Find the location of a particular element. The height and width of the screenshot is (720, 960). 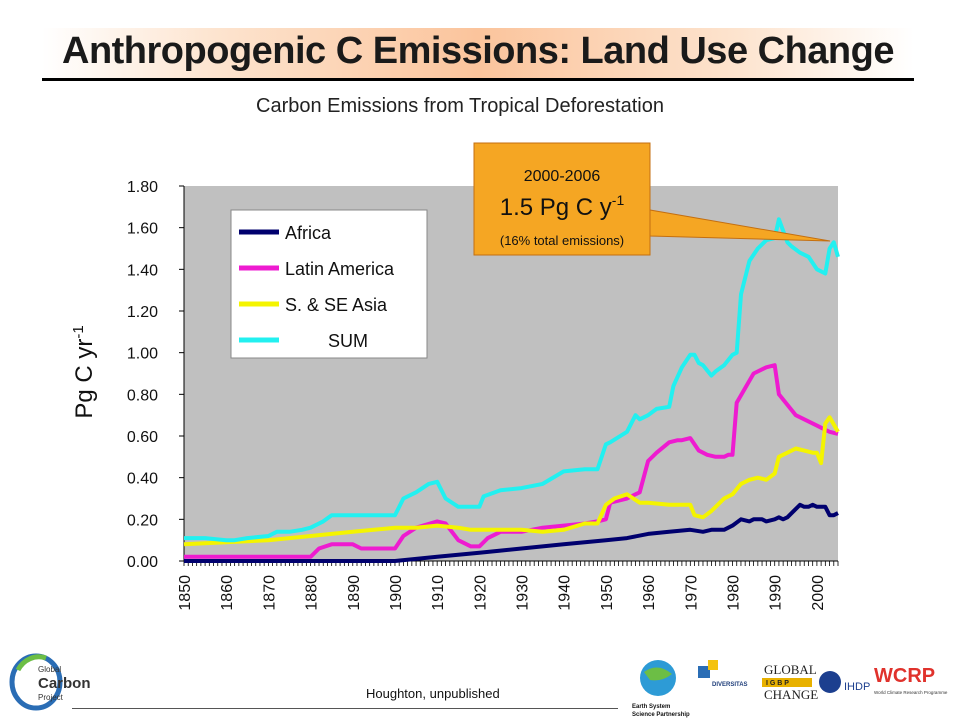

x-tick-label: 1970 is located at coordinates (691, 593).